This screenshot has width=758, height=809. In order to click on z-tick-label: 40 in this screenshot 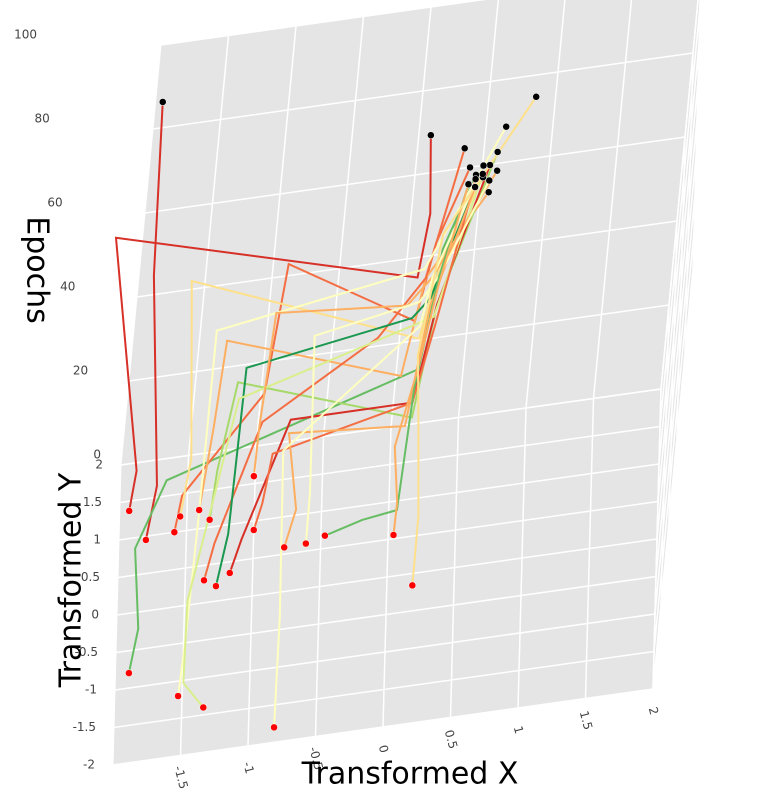, I will do `click(67, 287)`.